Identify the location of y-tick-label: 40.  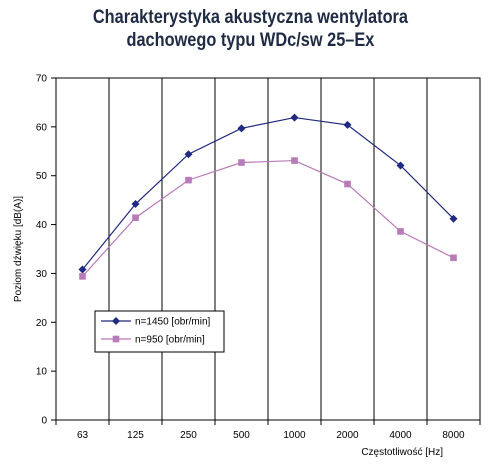
(42, 225).